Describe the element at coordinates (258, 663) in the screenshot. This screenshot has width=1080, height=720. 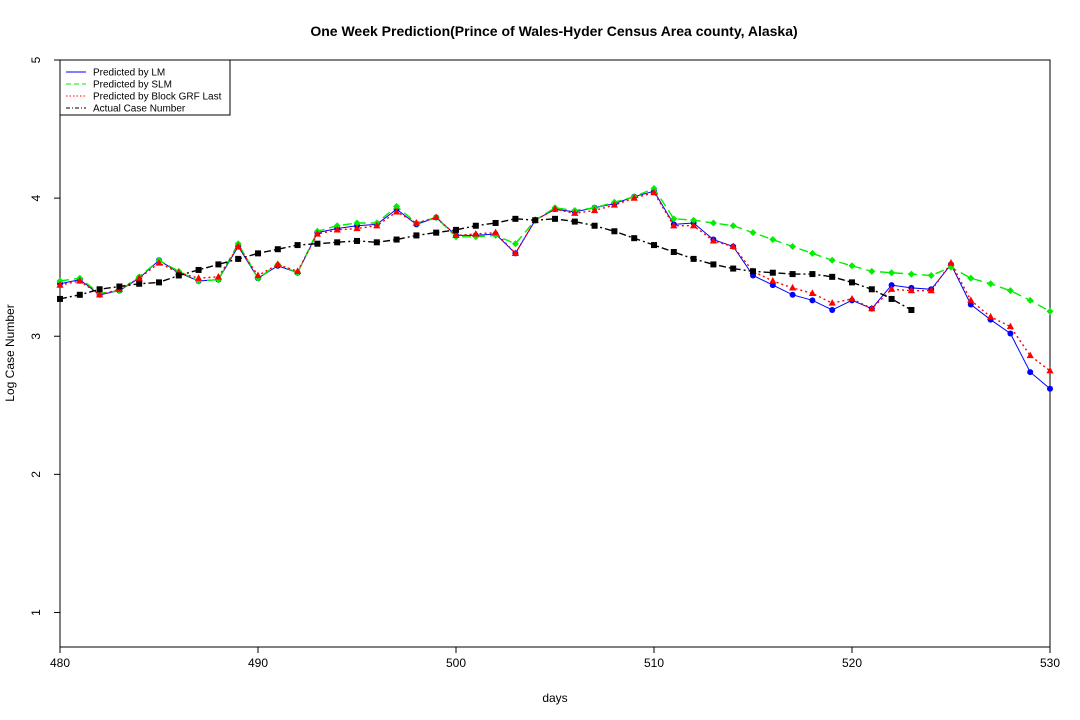
I see `x-tick-label: 490` at that location.